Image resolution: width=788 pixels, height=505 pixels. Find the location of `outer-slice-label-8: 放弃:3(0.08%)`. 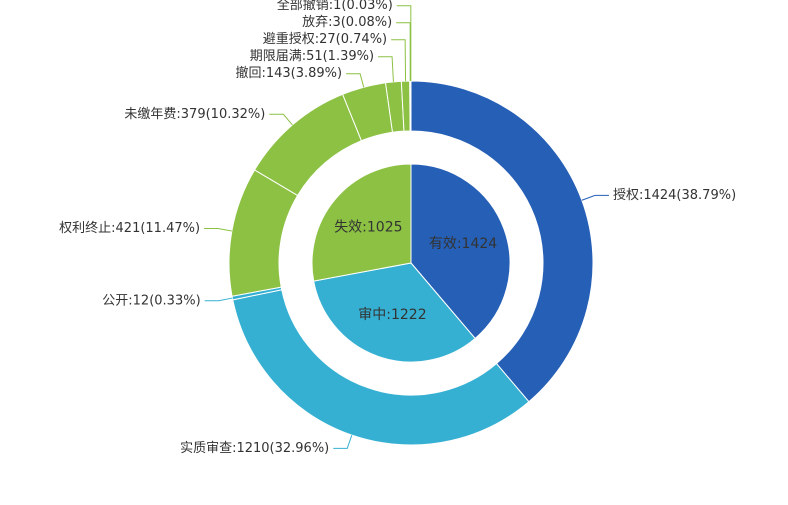

outer-slice-label-8: 放弃:3(0.08%) is located at coordinates (347, 22).